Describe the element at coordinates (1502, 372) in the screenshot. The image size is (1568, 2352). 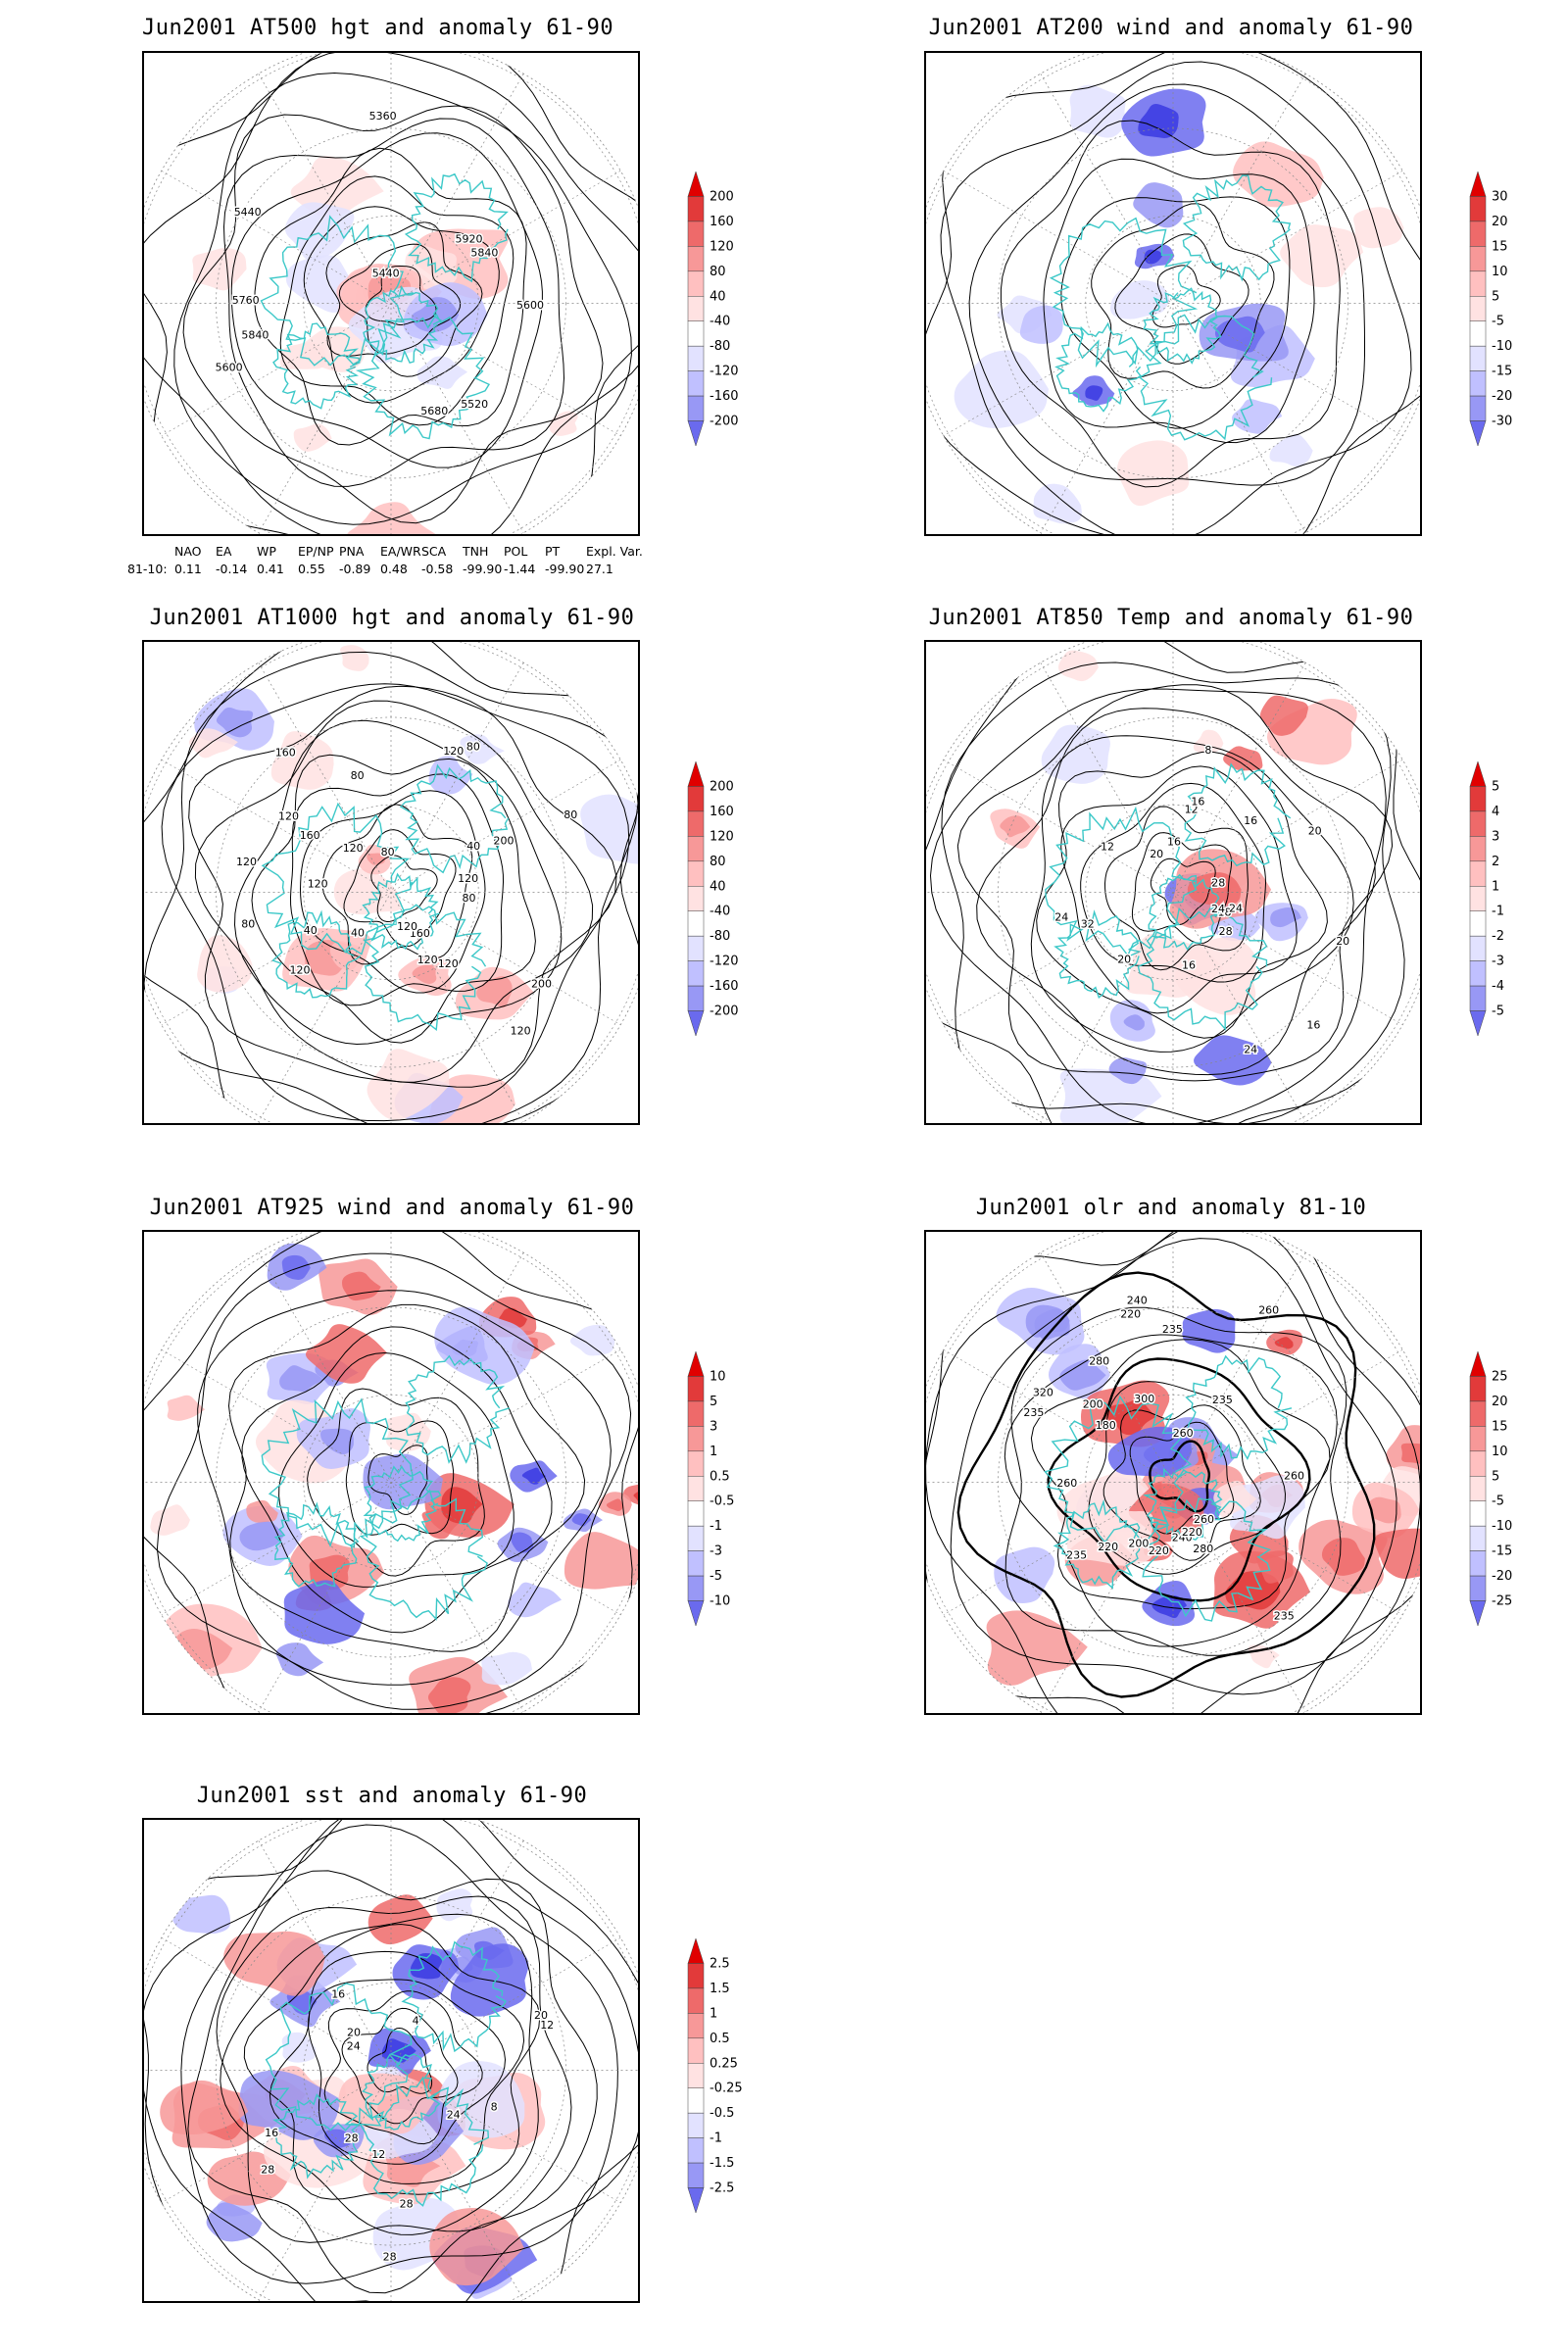
I see `colorbar-tick-label: -15` at that location.